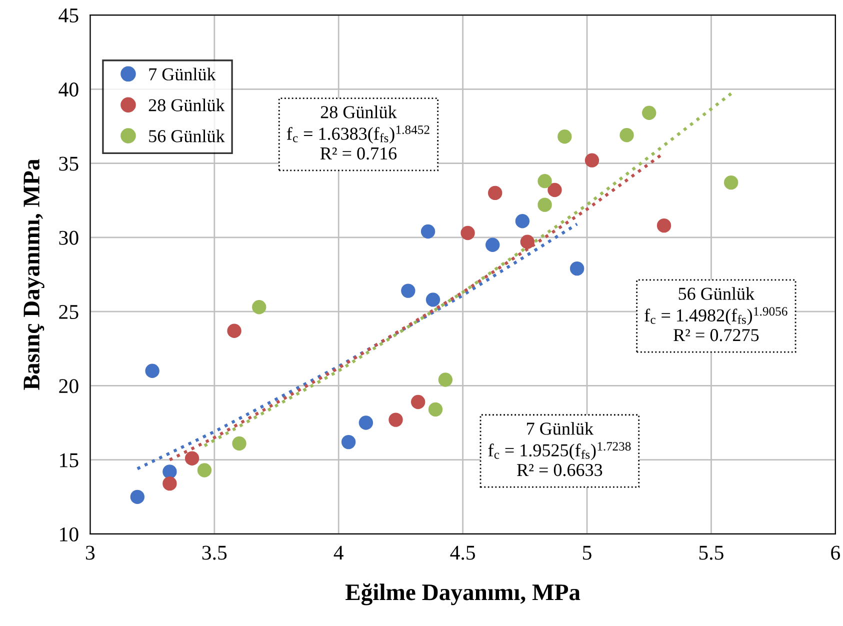  Describe the element at coordinates (90, 553) in the screenshot. I see `x-tick-label: 3` at that location.